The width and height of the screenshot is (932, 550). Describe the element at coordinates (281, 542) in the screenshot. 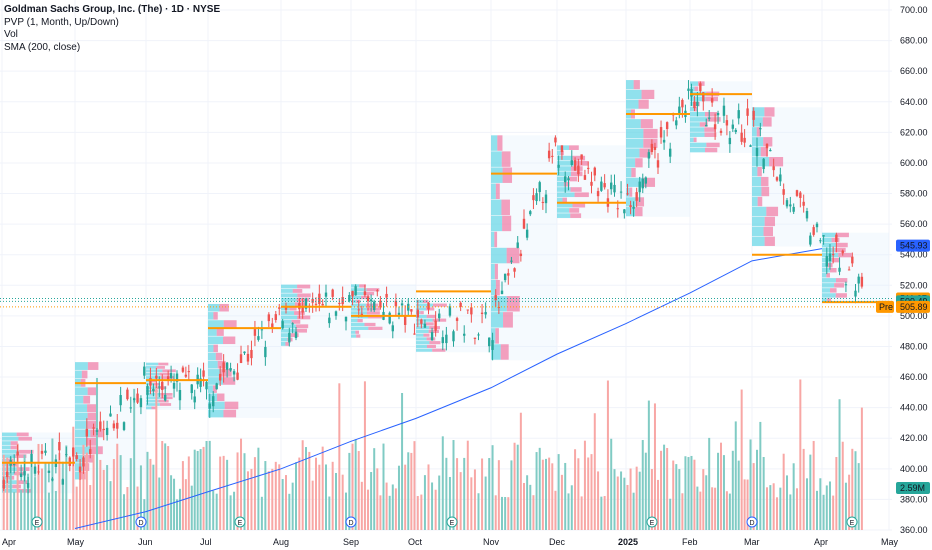

I see `x-tick-label: Aug` at that location.